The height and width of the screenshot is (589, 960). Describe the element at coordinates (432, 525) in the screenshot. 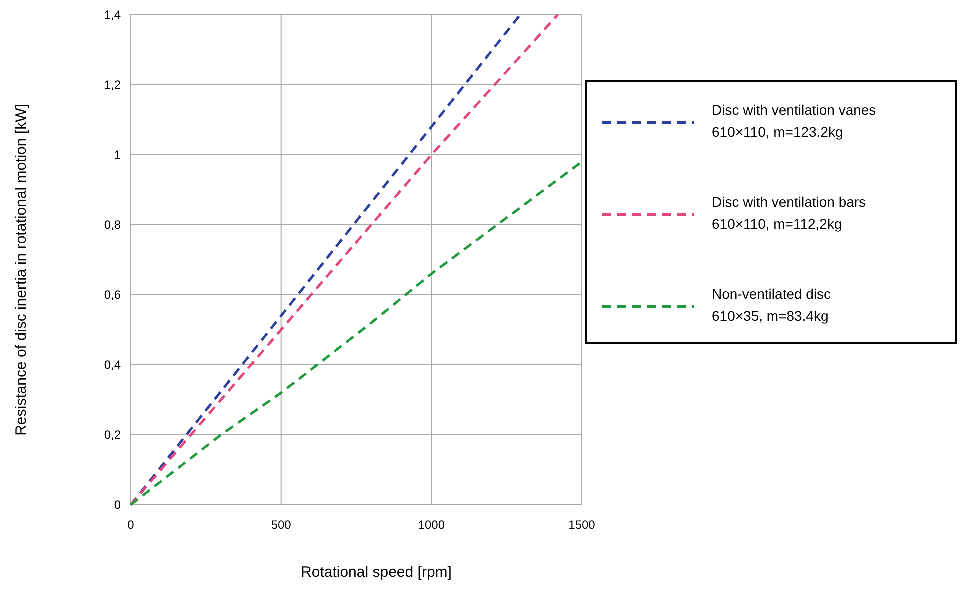

I see `x-tick-label: 1000` at that location.